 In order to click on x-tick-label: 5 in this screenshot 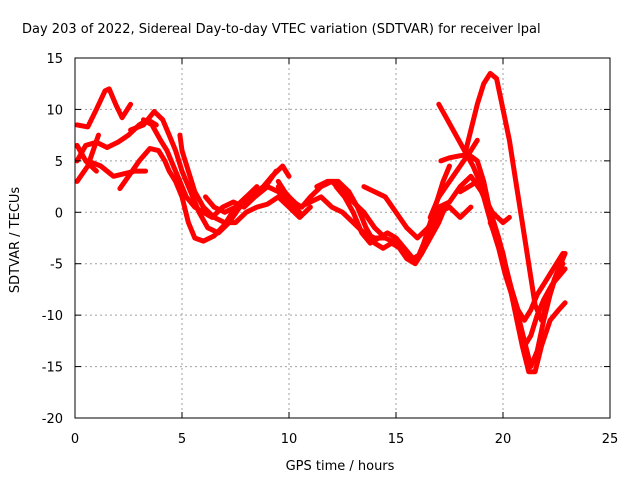, I will do `click(182, 439)`.